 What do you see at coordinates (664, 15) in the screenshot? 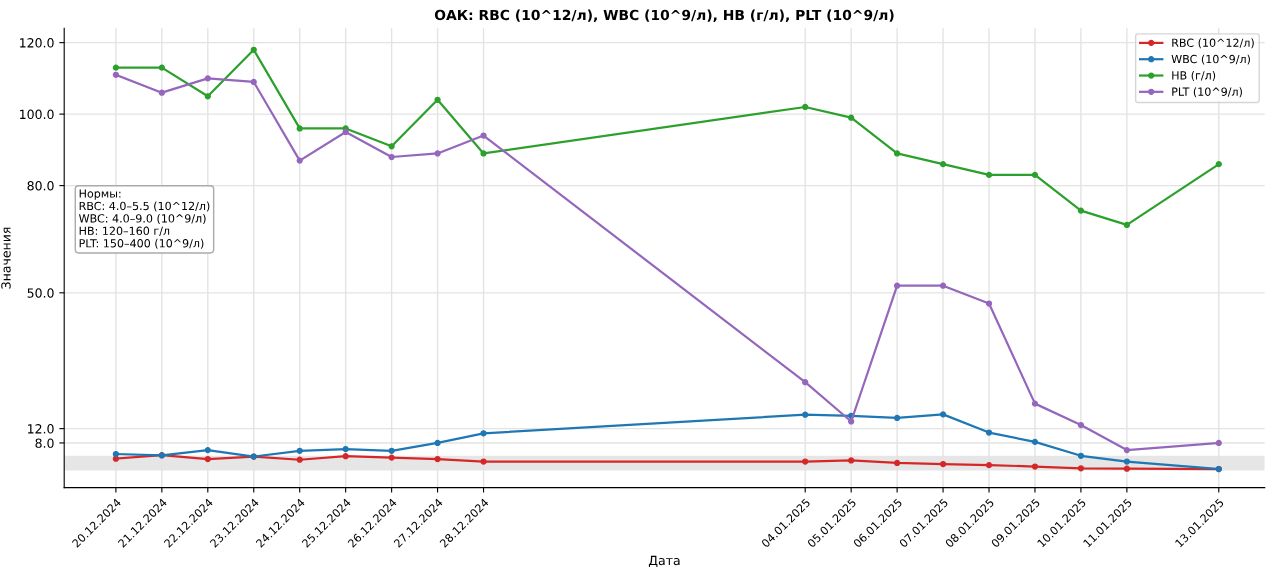
I see `chart-title: ОАК: RBC (10^12/л), WBC (10^9/л), HB (г/л), PLT (10^9/л)` at bounding box center [664, 15].